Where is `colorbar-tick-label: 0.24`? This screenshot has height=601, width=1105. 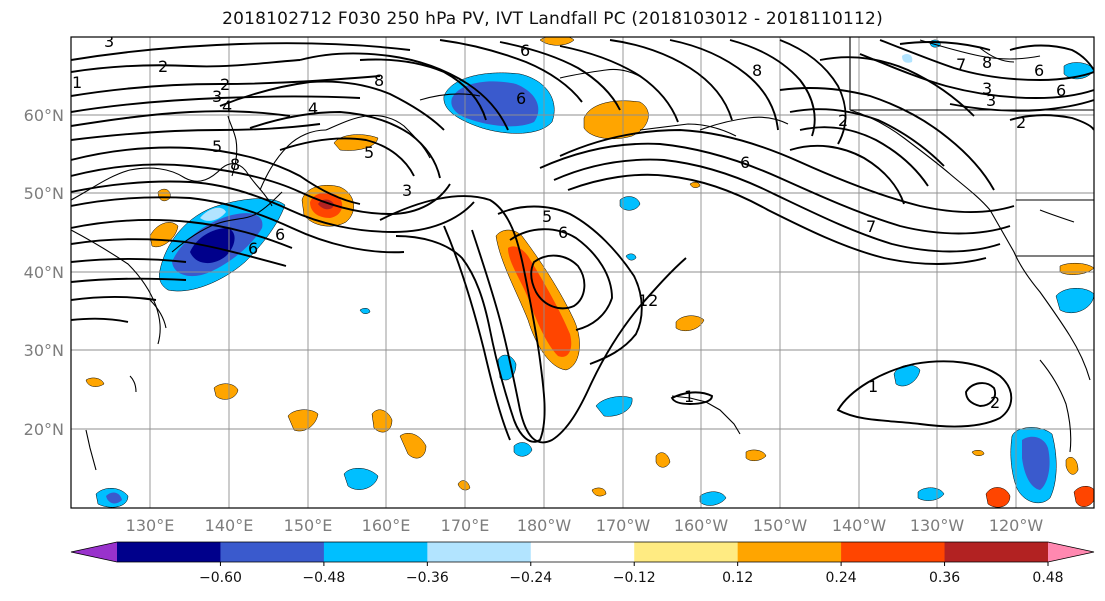
colorbar-tick-label: 0.24 is located at coordinates (841, 578).